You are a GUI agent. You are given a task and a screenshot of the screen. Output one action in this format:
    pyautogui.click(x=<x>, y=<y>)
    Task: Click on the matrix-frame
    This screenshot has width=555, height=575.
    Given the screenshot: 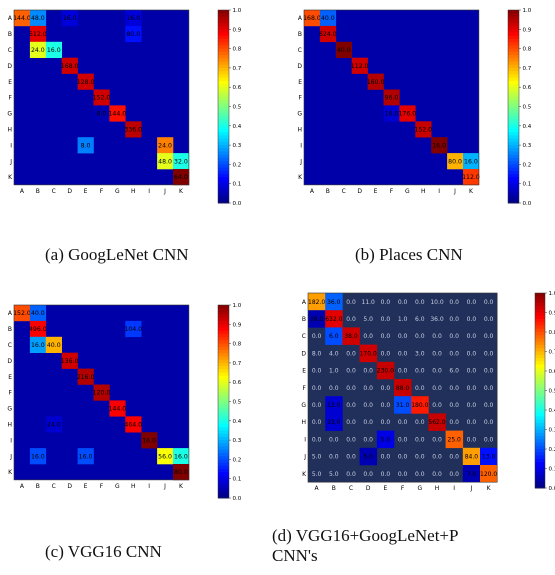 What is the action you would take?
    pyautogui.click(x=402, y=387)
    